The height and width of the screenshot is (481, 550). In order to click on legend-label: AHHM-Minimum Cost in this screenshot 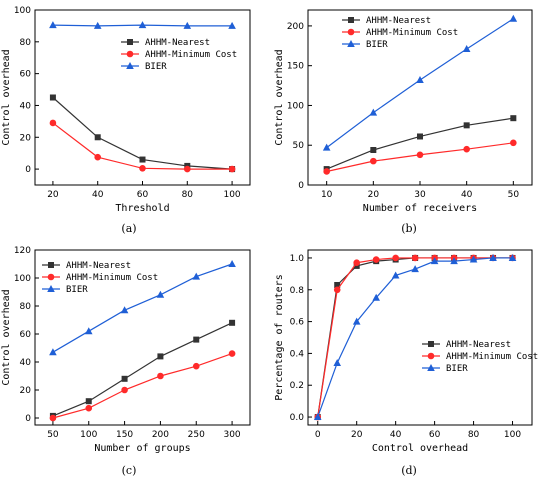, I will do `click(492, 357)`.